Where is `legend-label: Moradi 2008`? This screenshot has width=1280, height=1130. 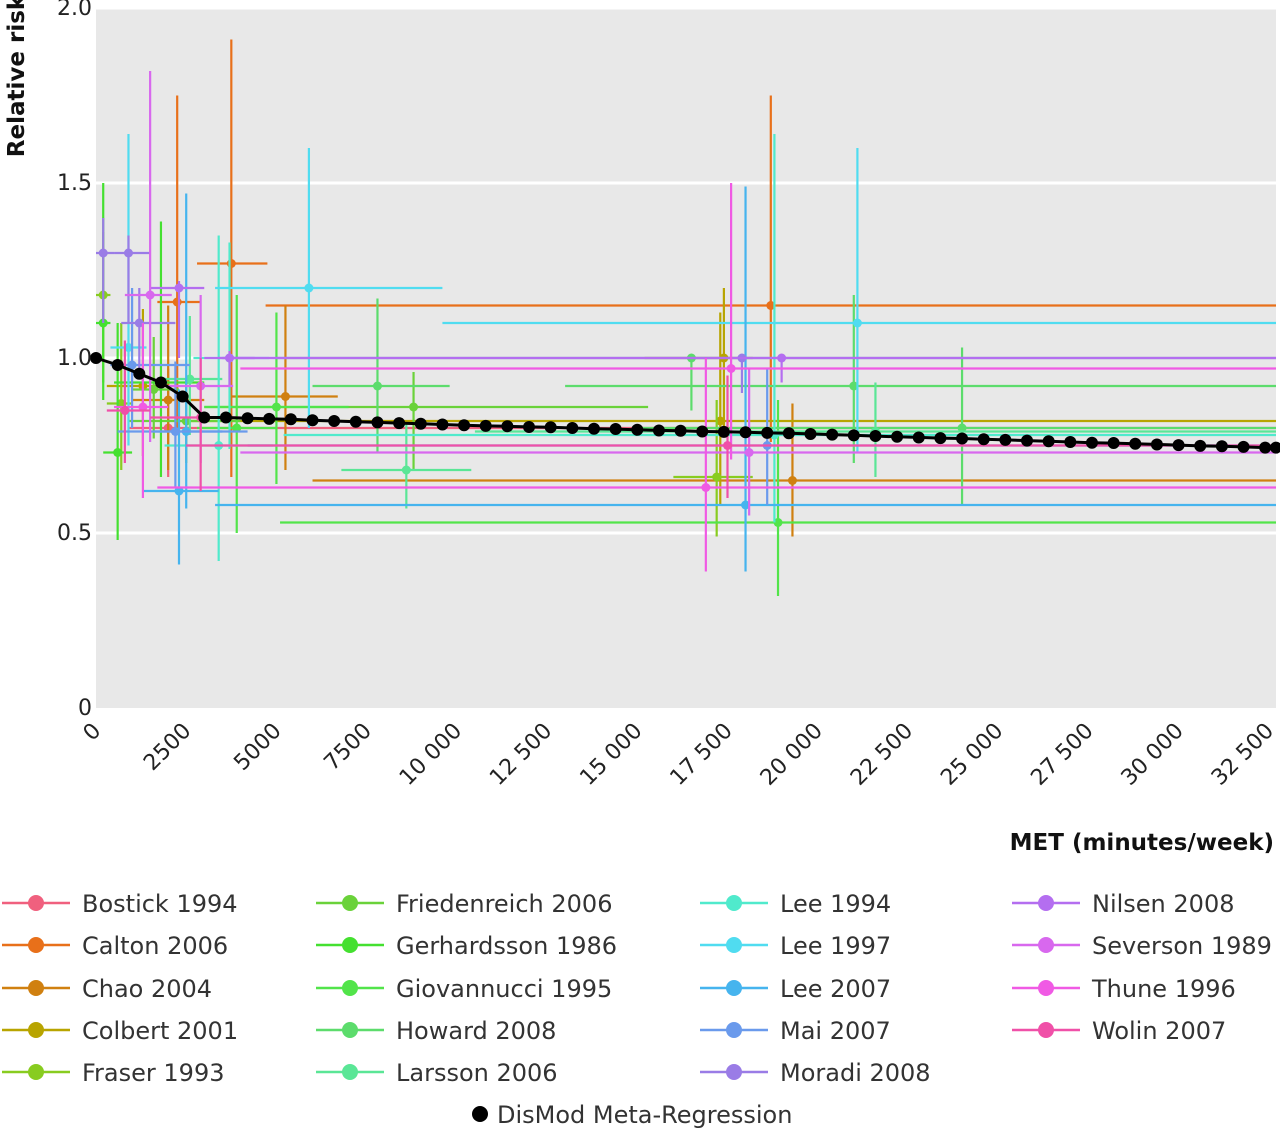 legend-label: Moradi 2008 is located at coordinates (855, 1073).